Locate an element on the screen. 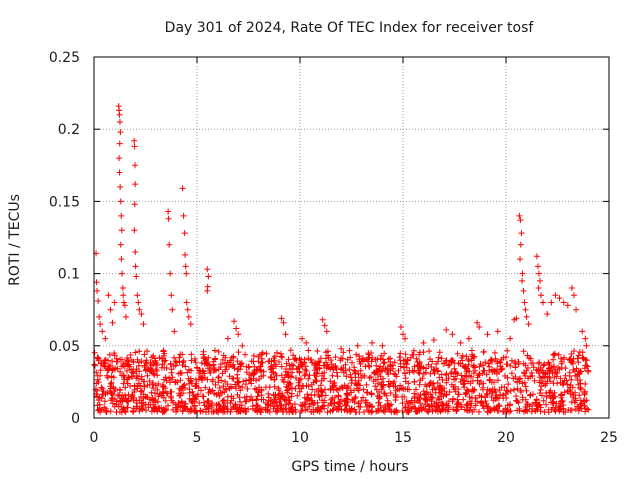 Image resolution: width=640 pixels, height=480 pixels. y-tick-label: 0.15 is located at coordinates (64, 202).